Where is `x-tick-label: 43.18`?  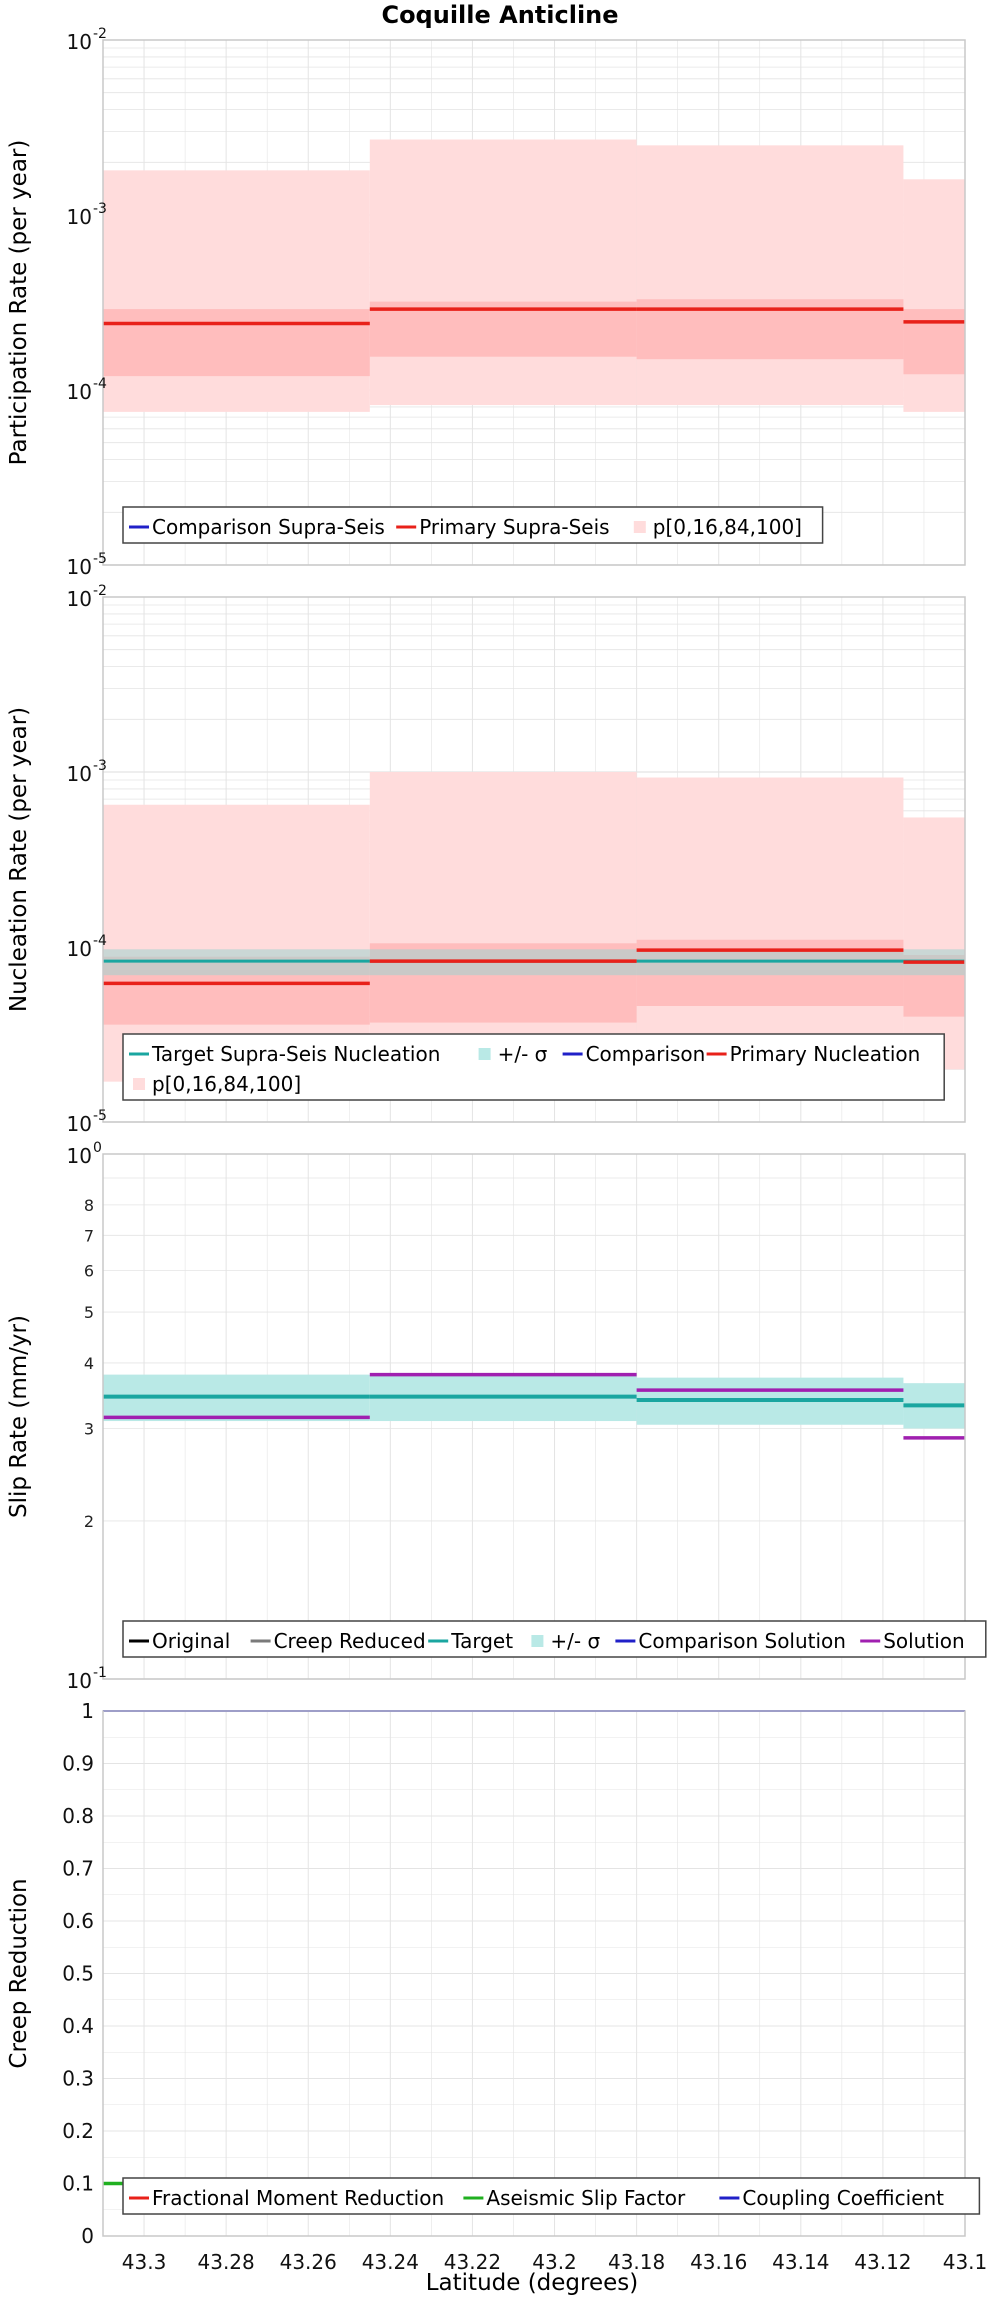 x-tick-label: 43.18 is located at coordinates (636, 2262).